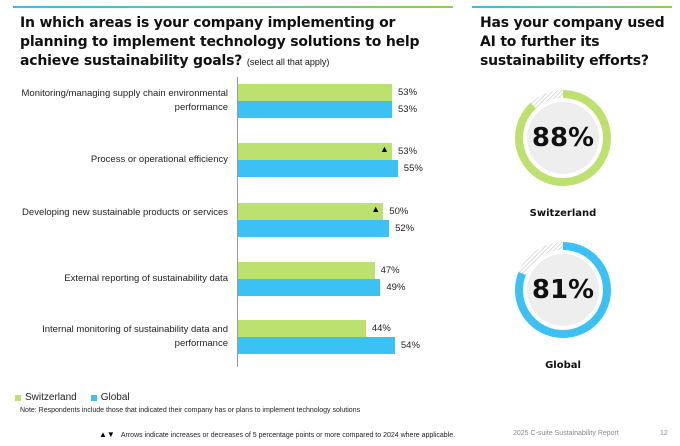 Image resolution: width=680 pixels, height=446 pixels. I want to click on donut-value: 81%, so click(563, 290).